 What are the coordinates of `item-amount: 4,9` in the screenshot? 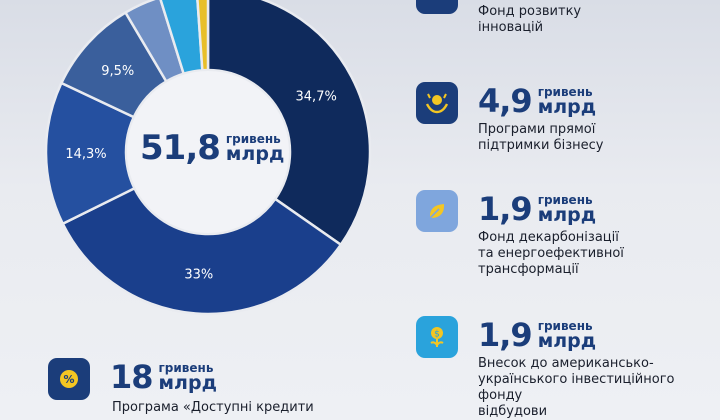 It's located at (505, 101).